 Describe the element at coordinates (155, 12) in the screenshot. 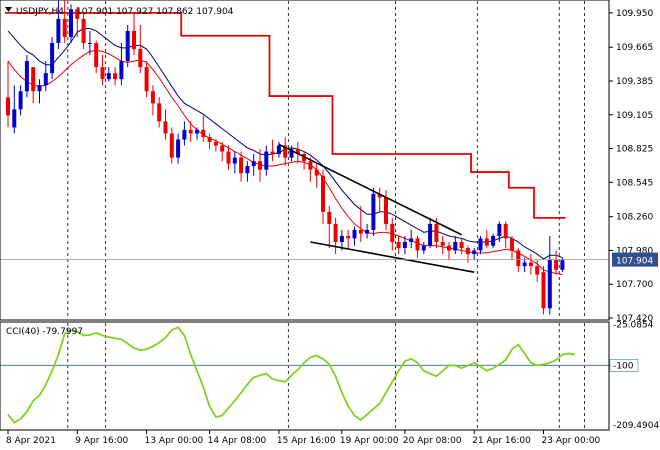

I see `chart-ohlc: 107.901 107.927 107.862 107.904` at that location.